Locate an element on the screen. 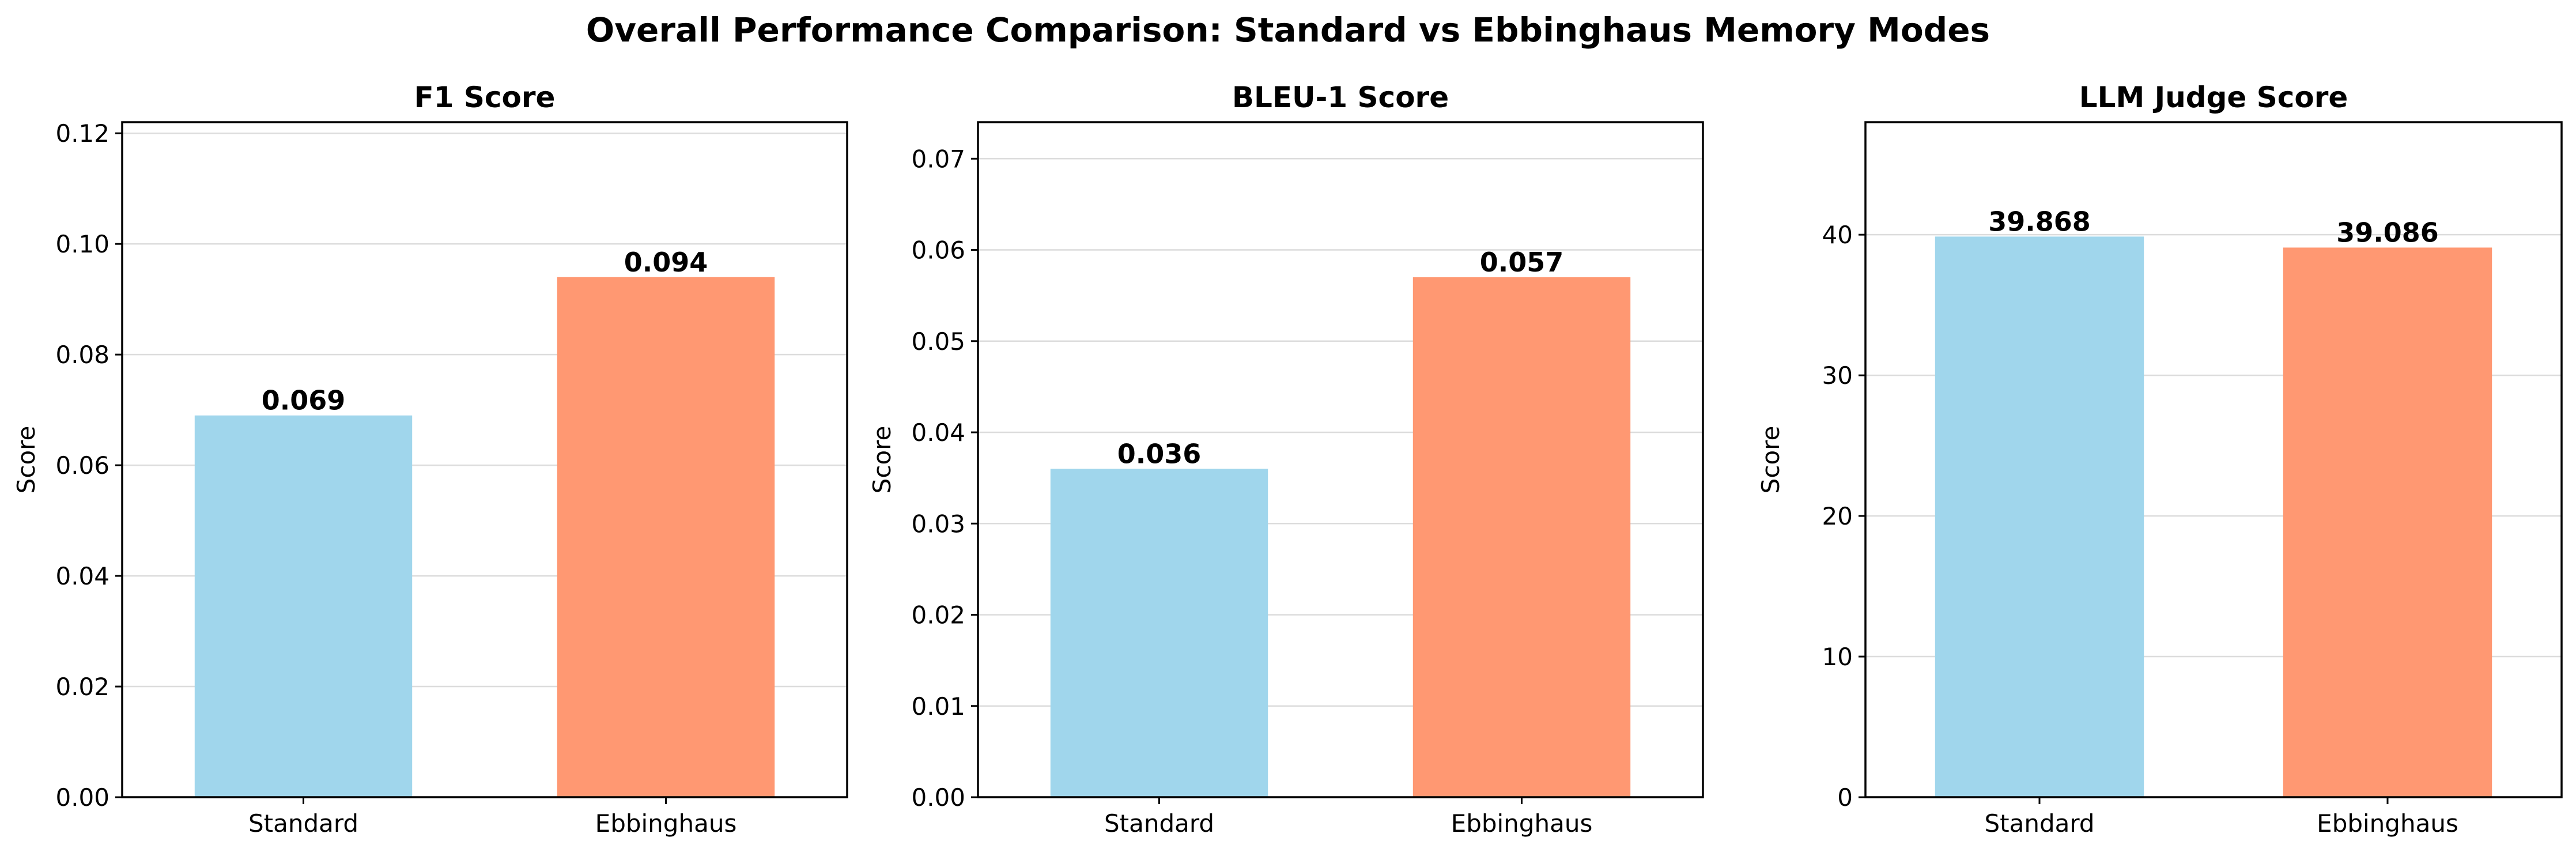  y-tick-label: 20 is located at coordinates (1837, 516).